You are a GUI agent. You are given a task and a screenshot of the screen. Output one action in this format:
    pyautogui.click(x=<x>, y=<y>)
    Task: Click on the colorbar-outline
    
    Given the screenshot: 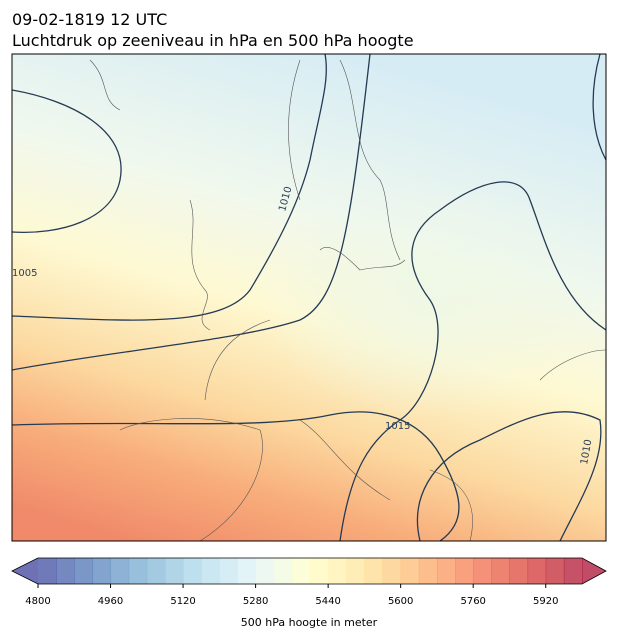 What is the action you would take?
    pyautogui.click(x=309, y=571)
    